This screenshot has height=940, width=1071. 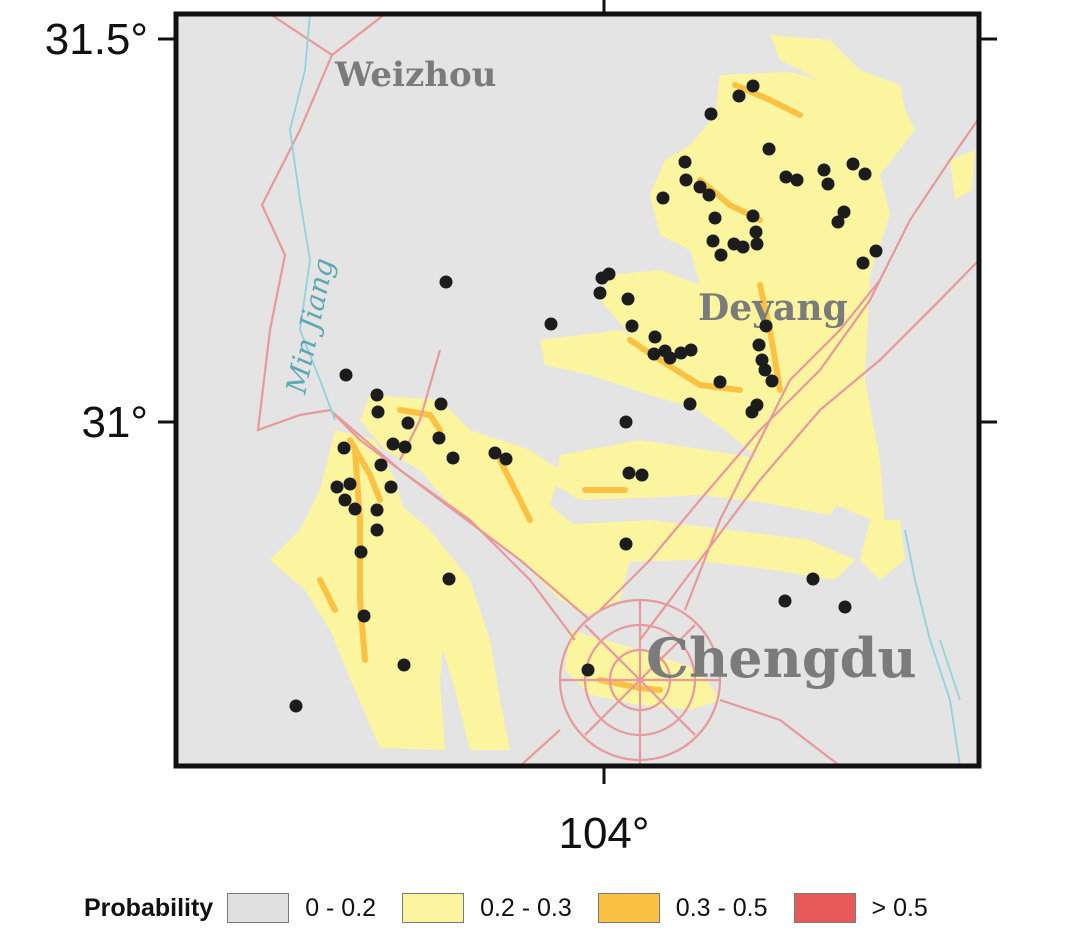 I want to click on legend-item-0.3-0.5: 0.3 - 0.5, so click(x=682, y=908).